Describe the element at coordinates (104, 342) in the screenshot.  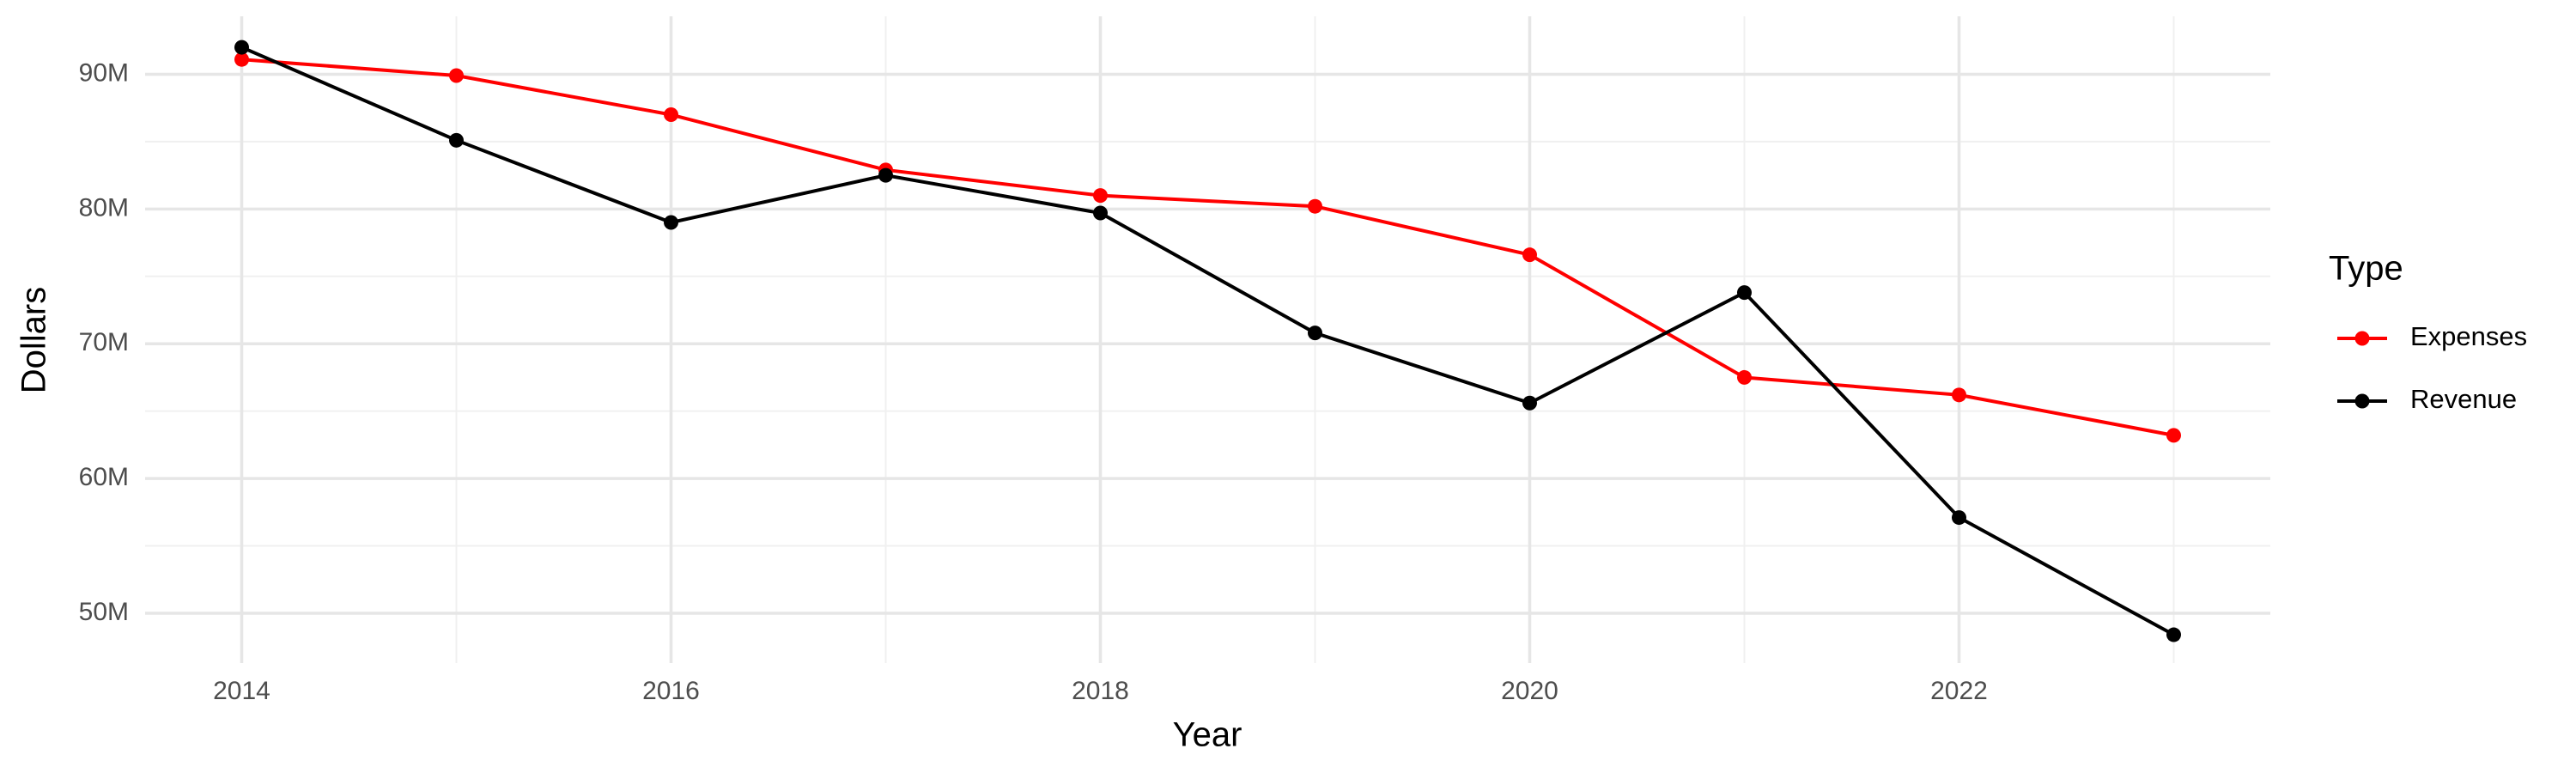
I see `y-tick-label: 70M` at that location.